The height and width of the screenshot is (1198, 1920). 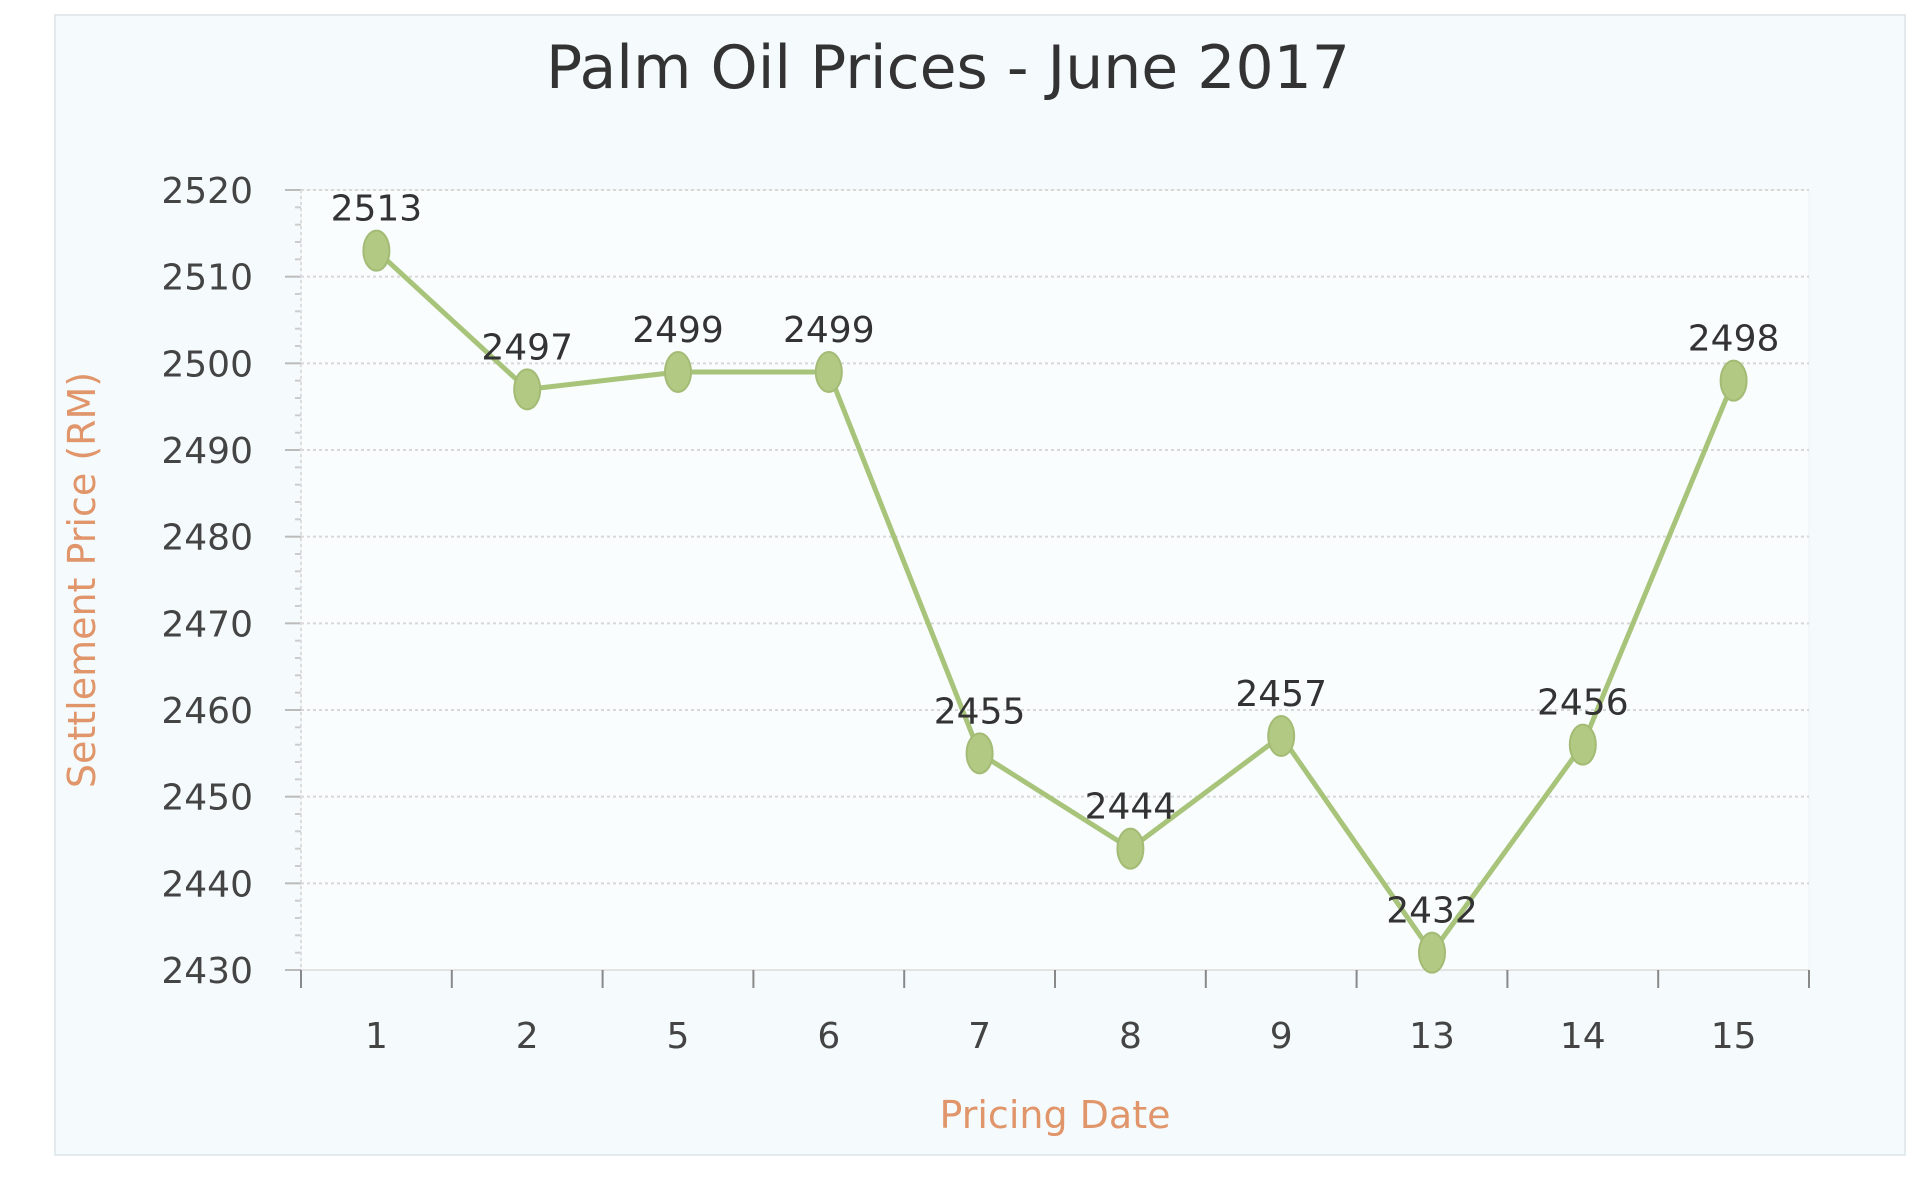 I want to click on x-axis-title: Pricing Date, so click(x=1055, y=1115).